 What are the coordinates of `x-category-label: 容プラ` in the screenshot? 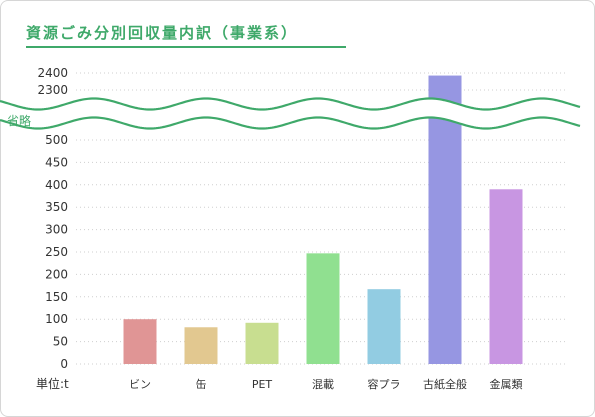 It's located at (384, 384).